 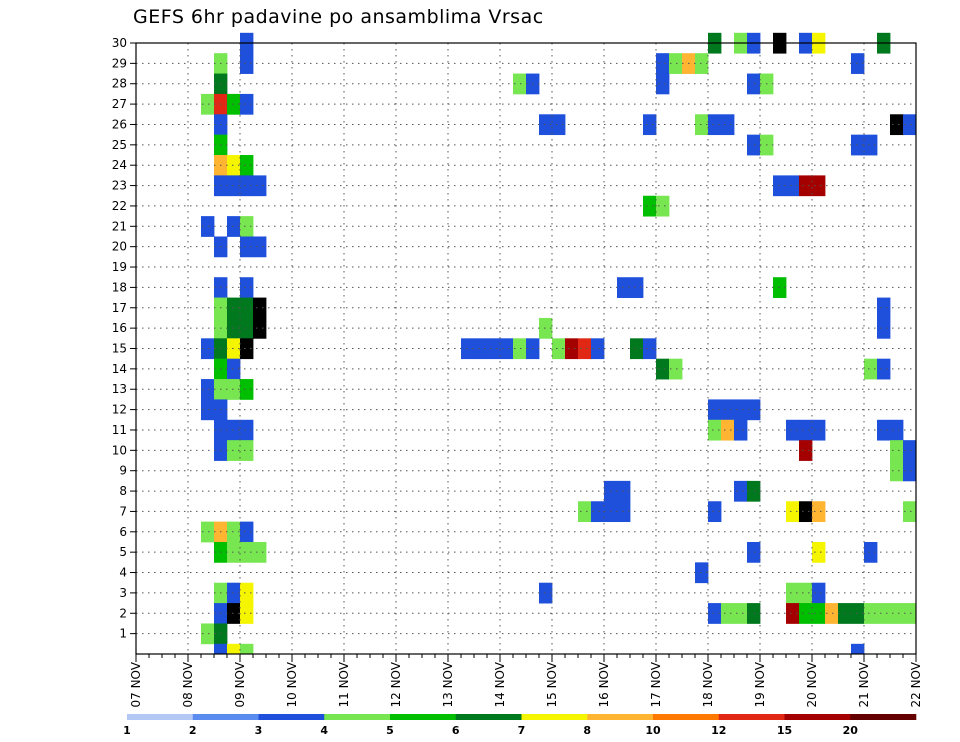 I want to click on y-tick-label: 2, so click(x=123, y=613).